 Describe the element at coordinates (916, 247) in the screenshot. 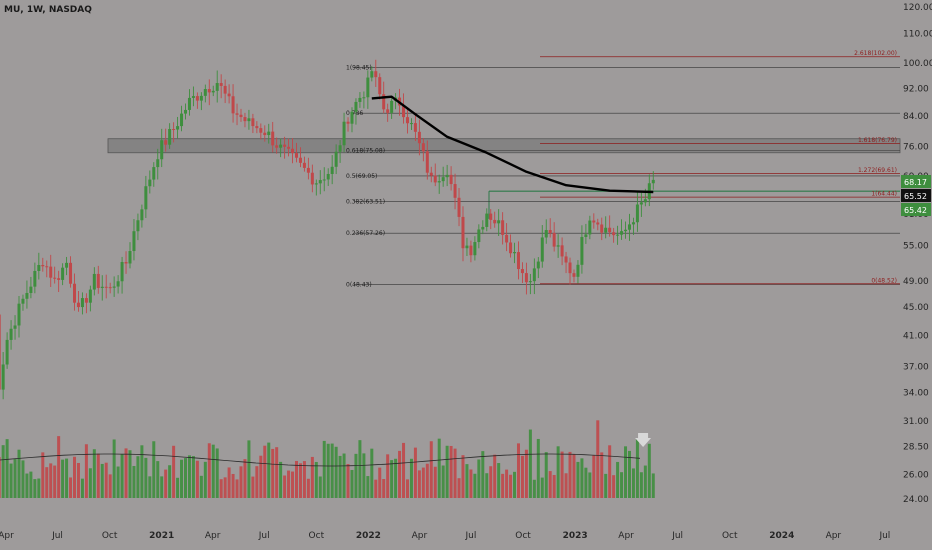

I see `y-tick-label: 55.00` at that location.